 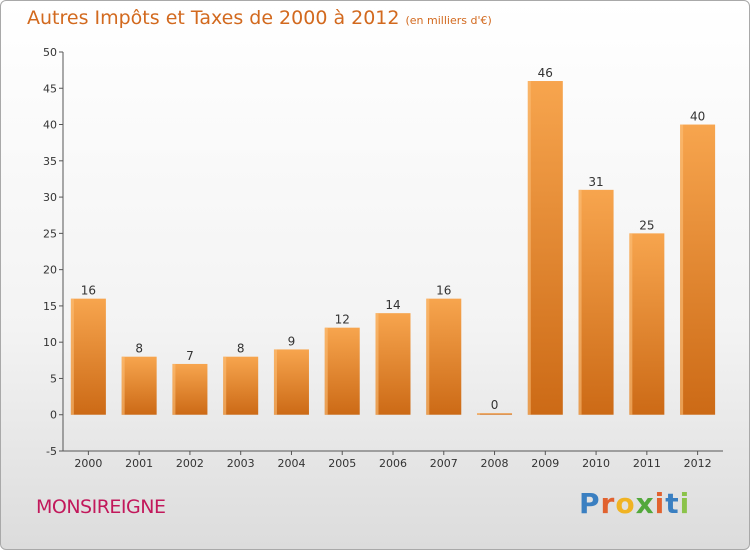 I want to click on data-label-2010: 31, so click(x=595, y=182).